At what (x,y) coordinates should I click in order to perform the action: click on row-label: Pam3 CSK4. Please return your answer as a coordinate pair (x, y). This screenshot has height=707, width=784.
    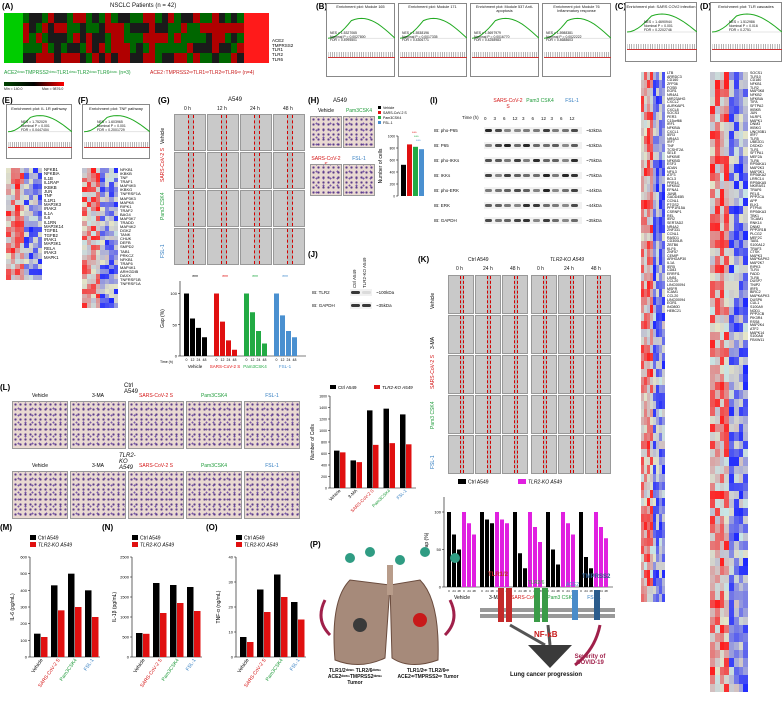
    Looking at the image, I should click on (433, 415).